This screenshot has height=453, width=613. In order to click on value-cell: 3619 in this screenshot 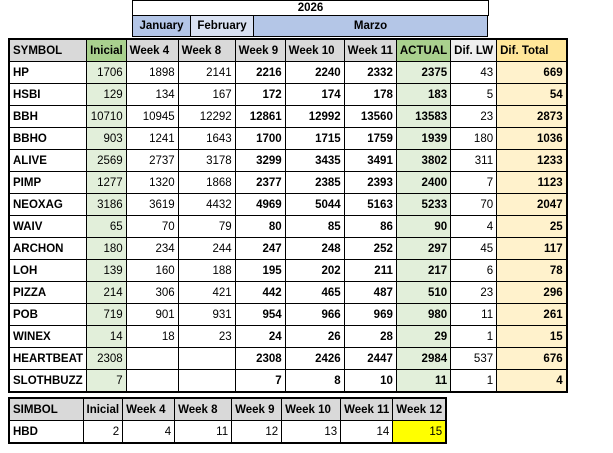, I will do `click(152, 204)`.